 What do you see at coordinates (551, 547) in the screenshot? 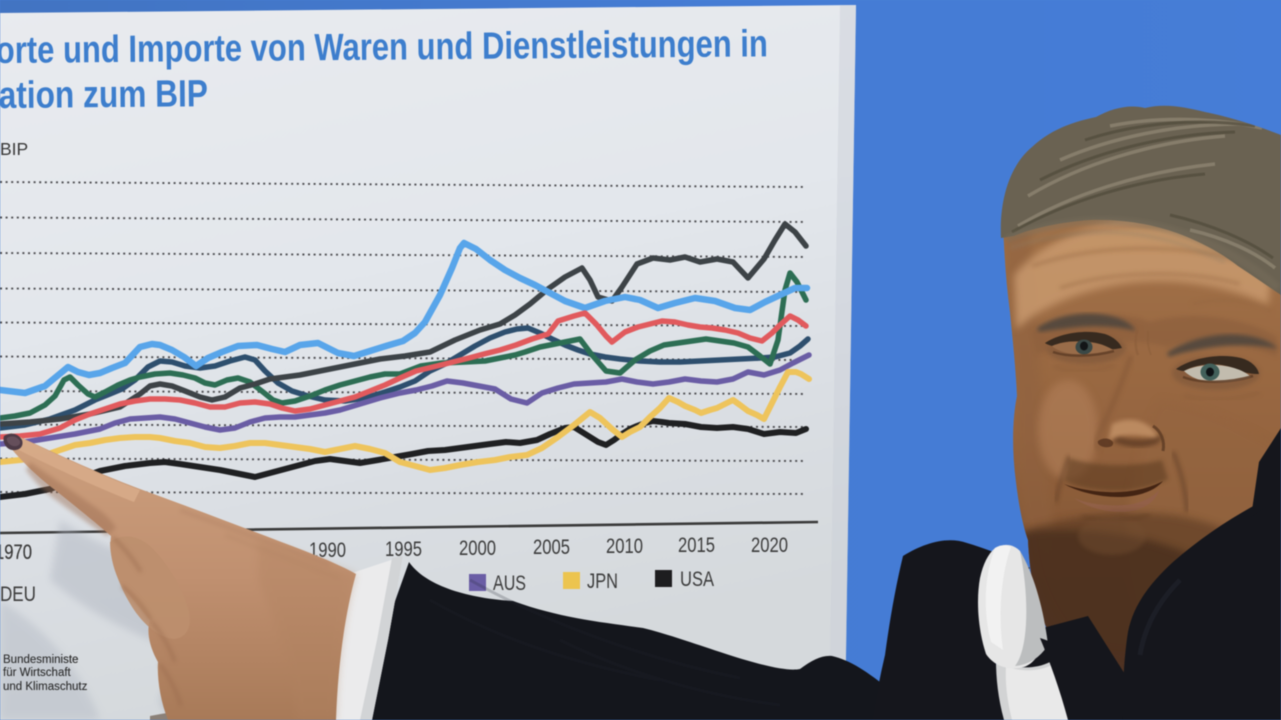
I see `svg-text: 2005` at bounding box center [551, 547].